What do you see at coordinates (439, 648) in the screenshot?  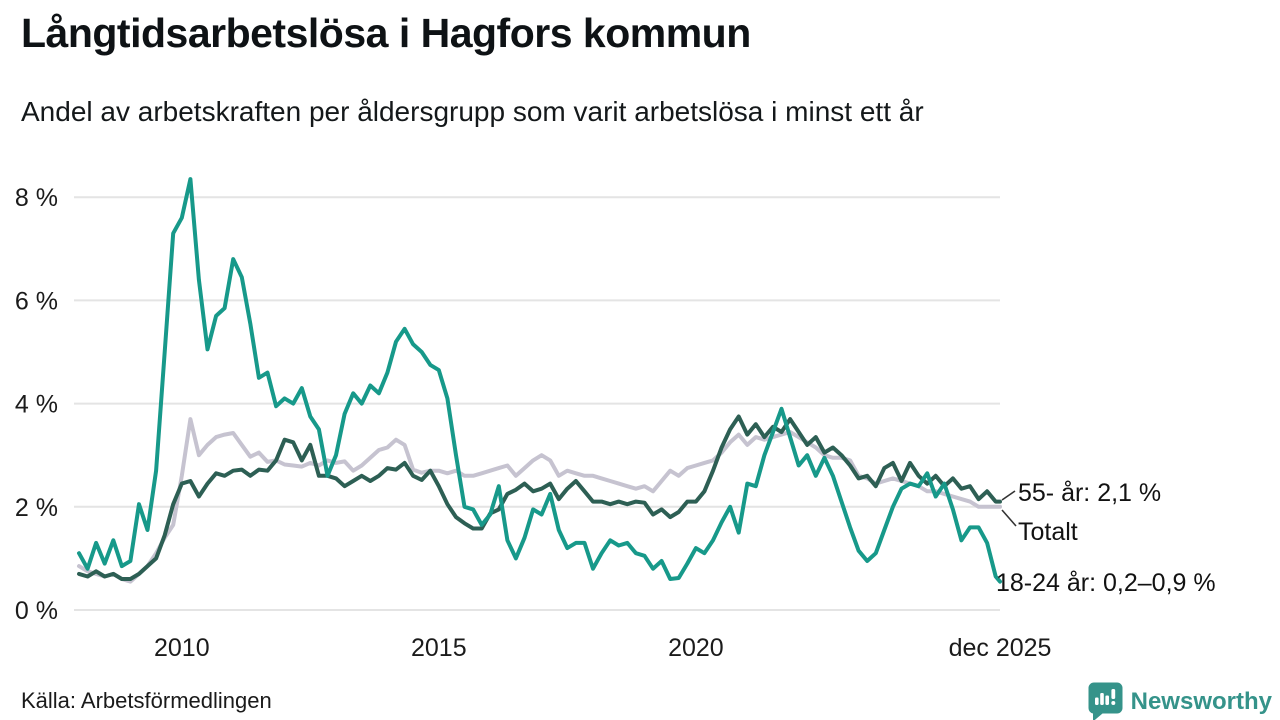 I see `x-tick-label-2015: 2015` at bounding box center [439, 648].